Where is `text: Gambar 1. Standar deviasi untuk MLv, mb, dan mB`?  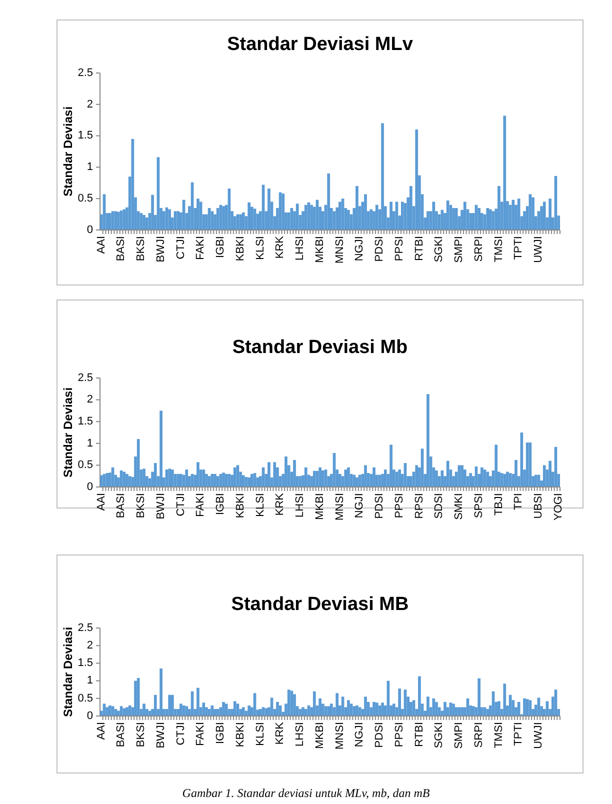
text: Gambar 1. Standar deviasi untuk MLv, mb, dan mB is located at coordinates (306, 793).